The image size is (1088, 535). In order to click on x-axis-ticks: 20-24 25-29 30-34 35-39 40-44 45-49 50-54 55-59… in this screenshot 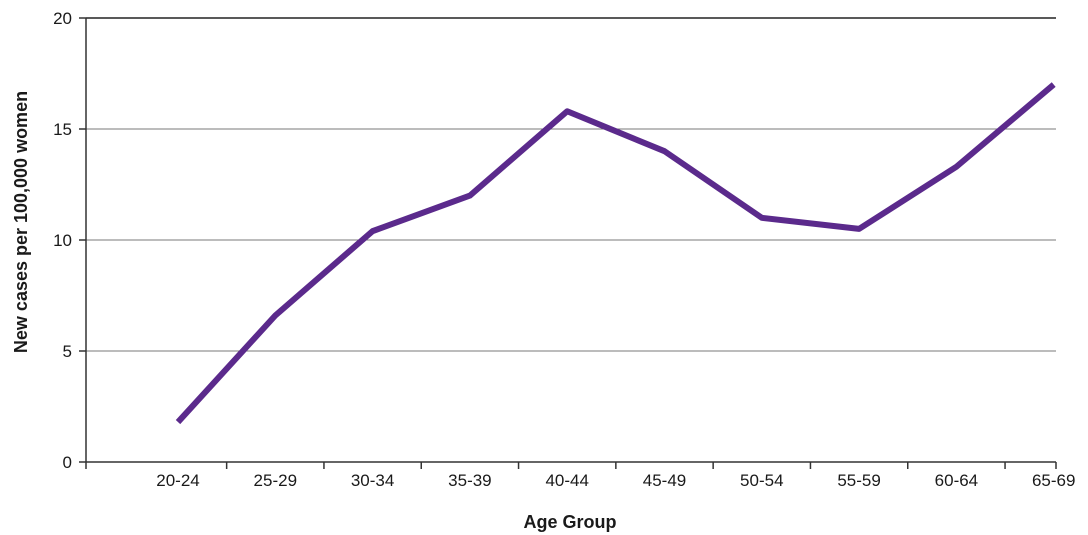, I will do `click(580, 476)`.